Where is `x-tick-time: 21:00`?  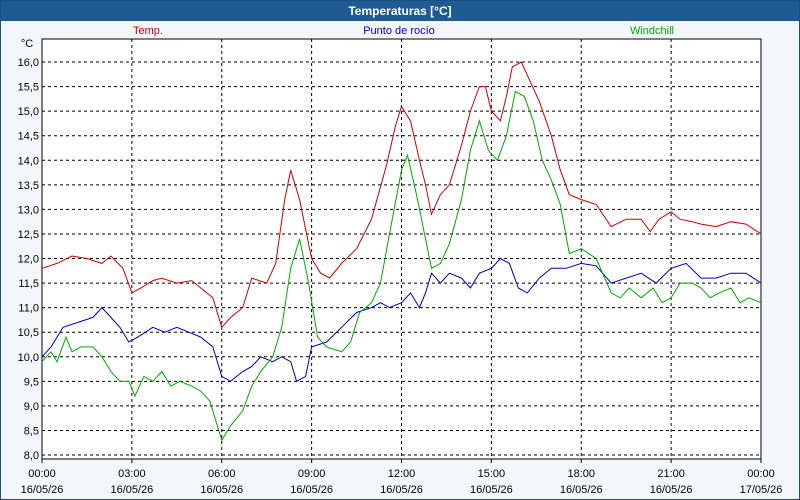
x-tick-time: 21:00 is located at coordinates (671, 474).